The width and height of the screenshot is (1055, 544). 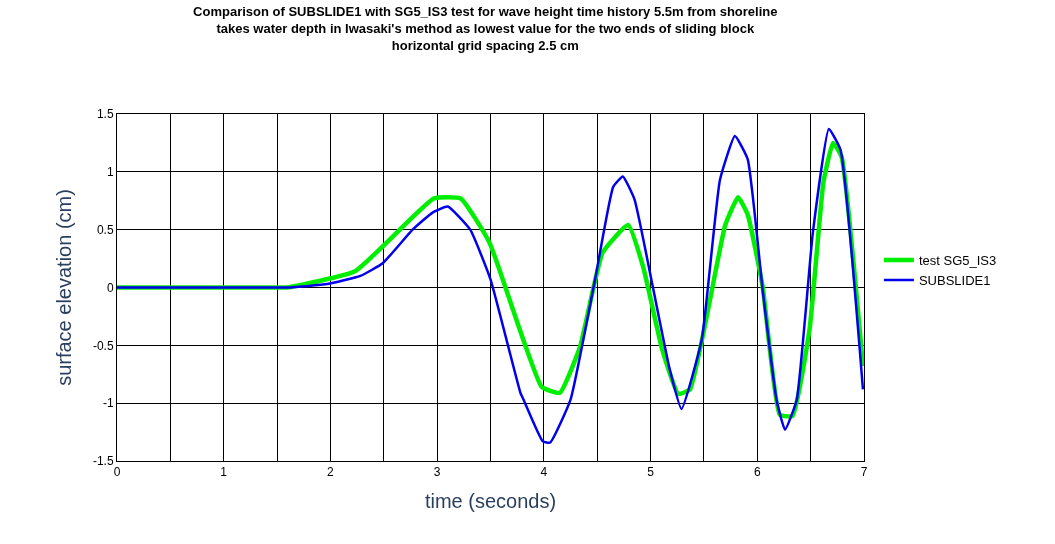 What do you see at coordinates (757, 472) in the screenshot?
I see `x-tick-label: 6` at bounding box center [757, 472].